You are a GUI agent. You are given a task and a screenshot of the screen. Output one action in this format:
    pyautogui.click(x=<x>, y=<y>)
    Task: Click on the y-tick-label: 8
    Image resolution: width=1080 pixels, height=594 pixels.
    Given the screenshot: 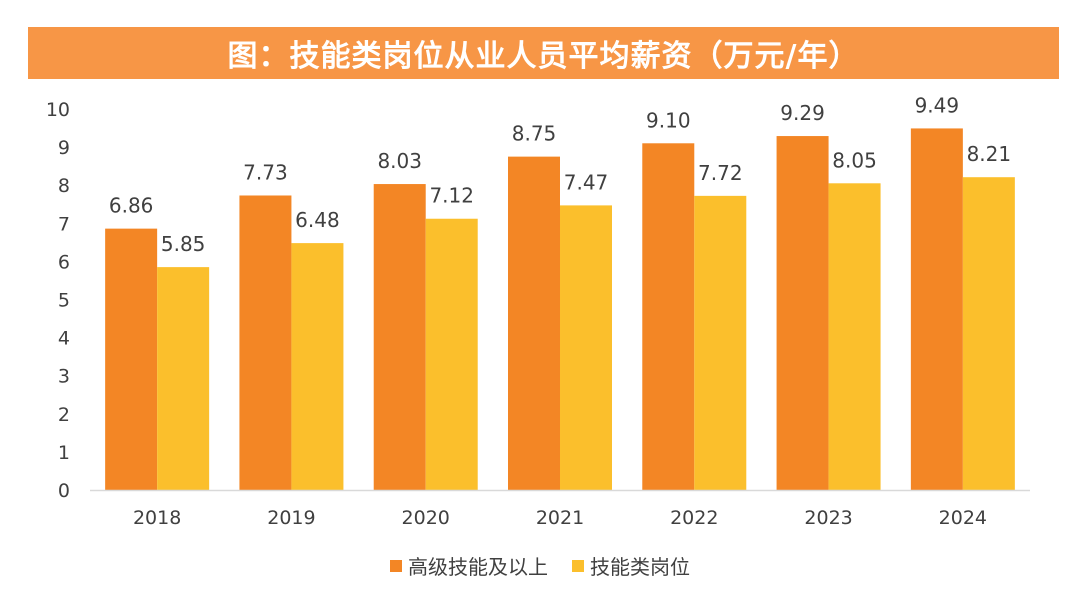 What is the action you would take?
    pyautogui.click(x=64, y=186)
    